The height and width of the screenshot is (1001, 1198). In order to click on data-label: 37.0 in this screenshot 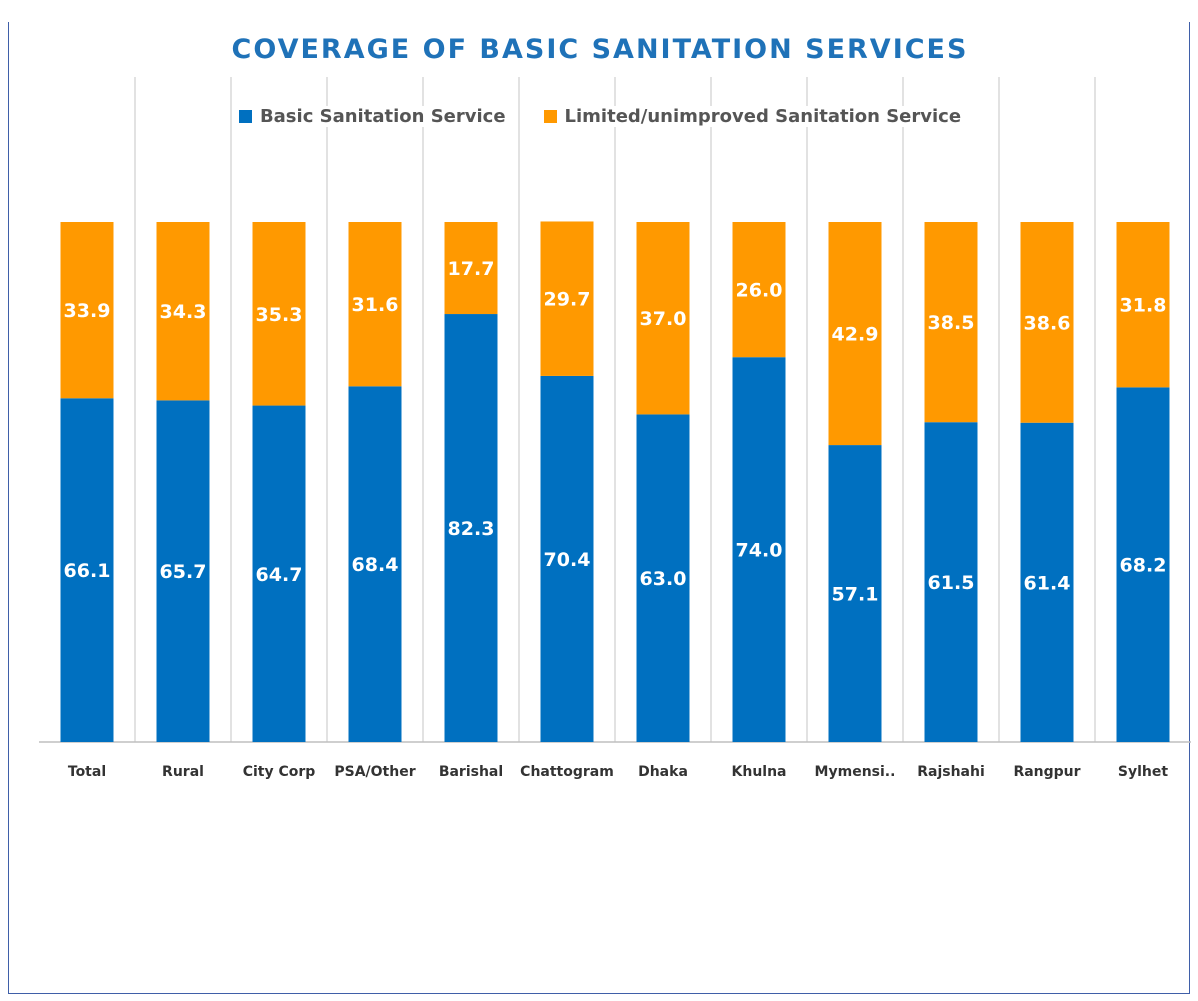, I will do `click(663, 319)`.